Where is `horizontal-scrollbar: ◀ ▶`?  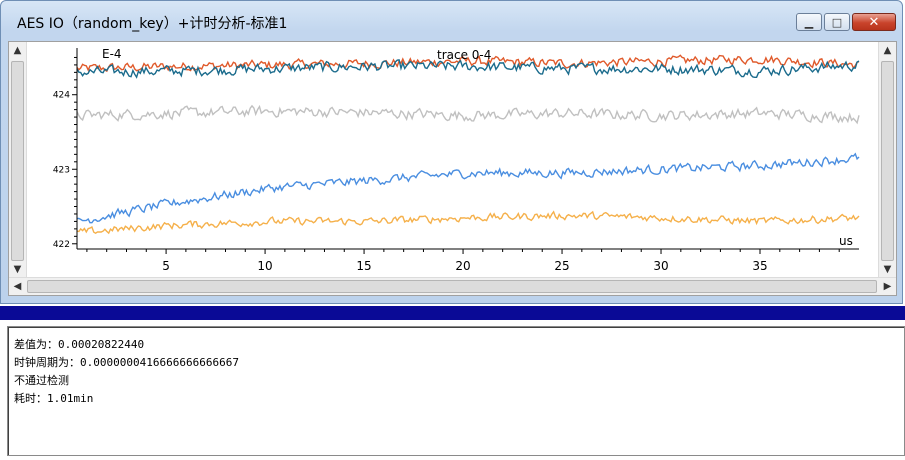 horizontal-scrollbar: ◀ ▶ is located at coordinates (452, 286).